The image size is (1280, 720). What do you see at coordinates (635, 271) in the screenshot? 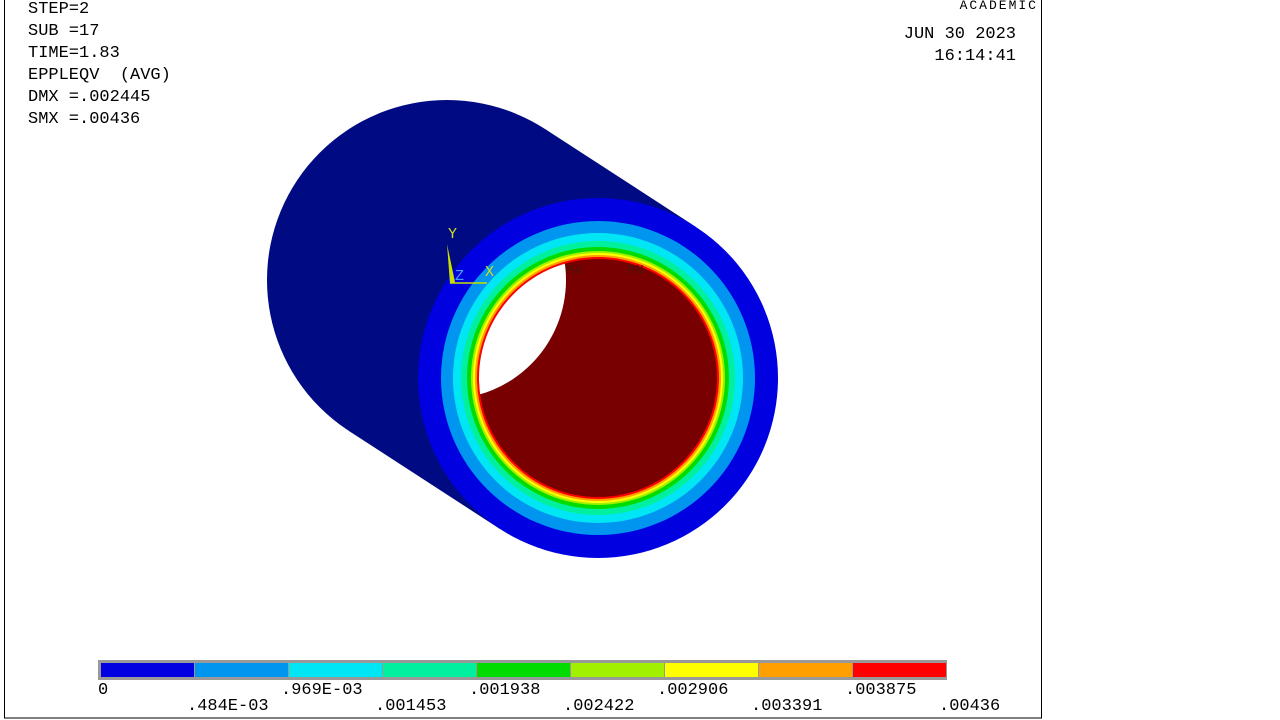
I see `min-marker: MN` at bounding box center [635, 271].